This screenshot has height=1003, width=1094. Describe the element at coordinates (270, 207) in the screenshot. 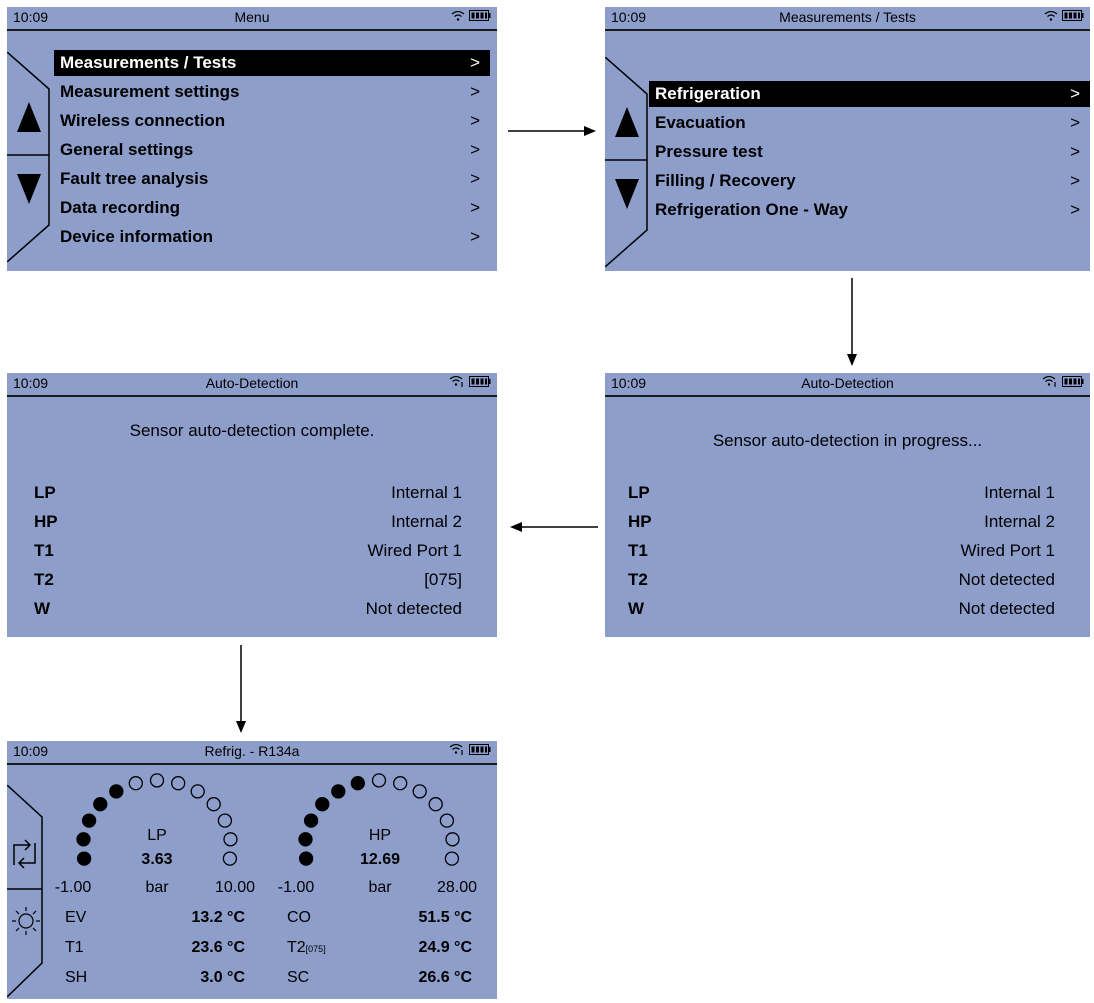

I see `menu-item-data-recording: Data recording >` at that location.